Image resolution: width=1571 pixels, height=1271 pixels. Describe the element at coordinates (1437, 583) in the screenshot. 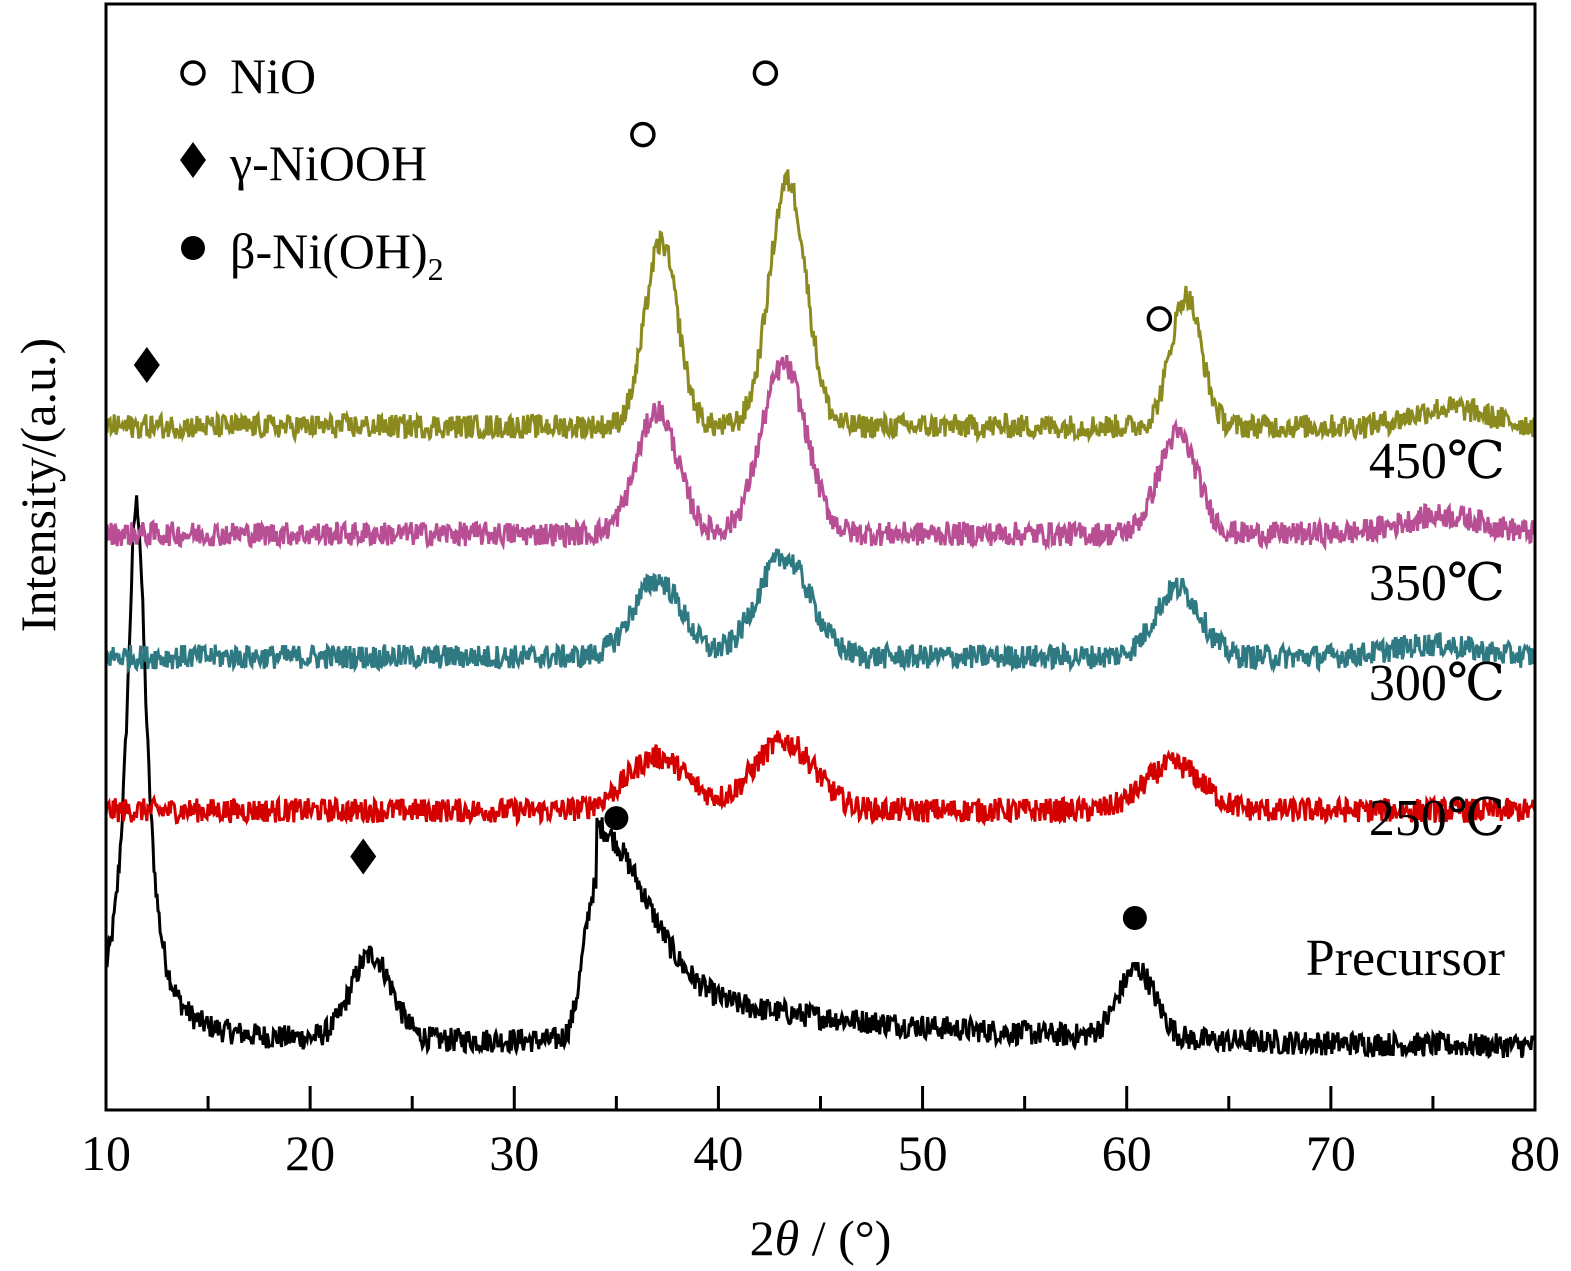

I see `series-label-3: 350℃` at that location.